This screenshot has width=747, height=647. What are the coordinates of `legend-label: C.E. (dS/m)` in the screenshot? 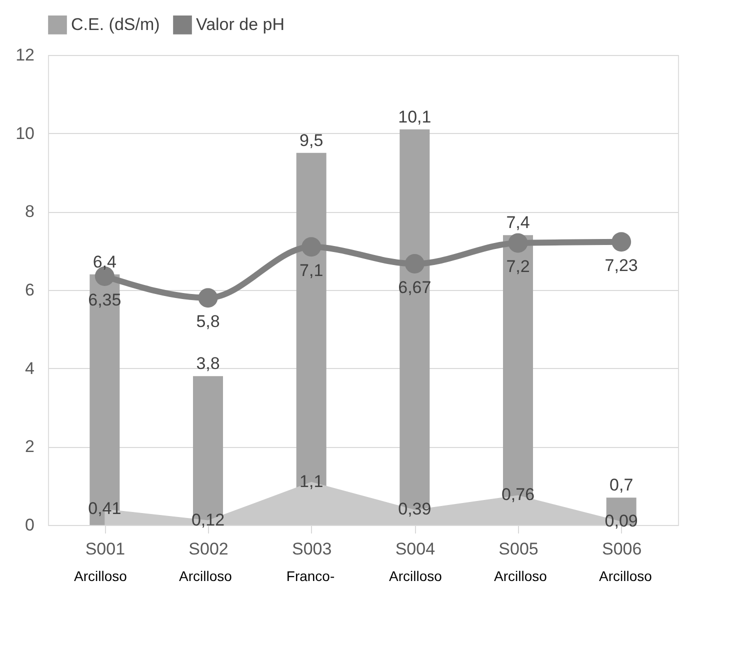 It's located at (115, 24).